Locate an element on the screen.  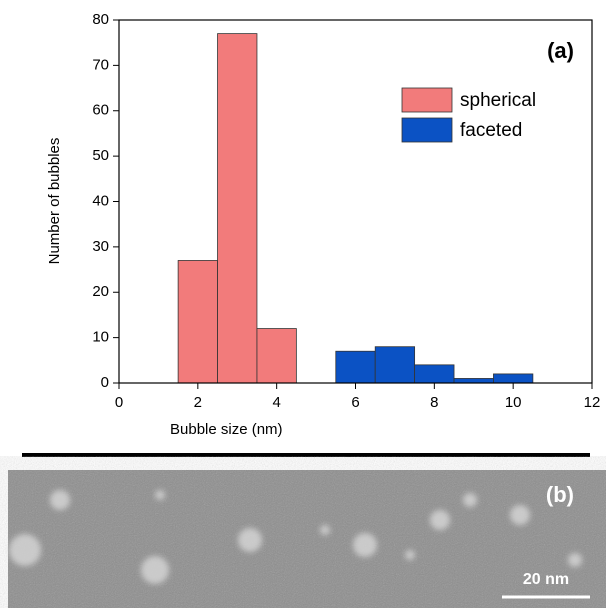
x-tick-label: 10 is located at coordinates (513, 402).